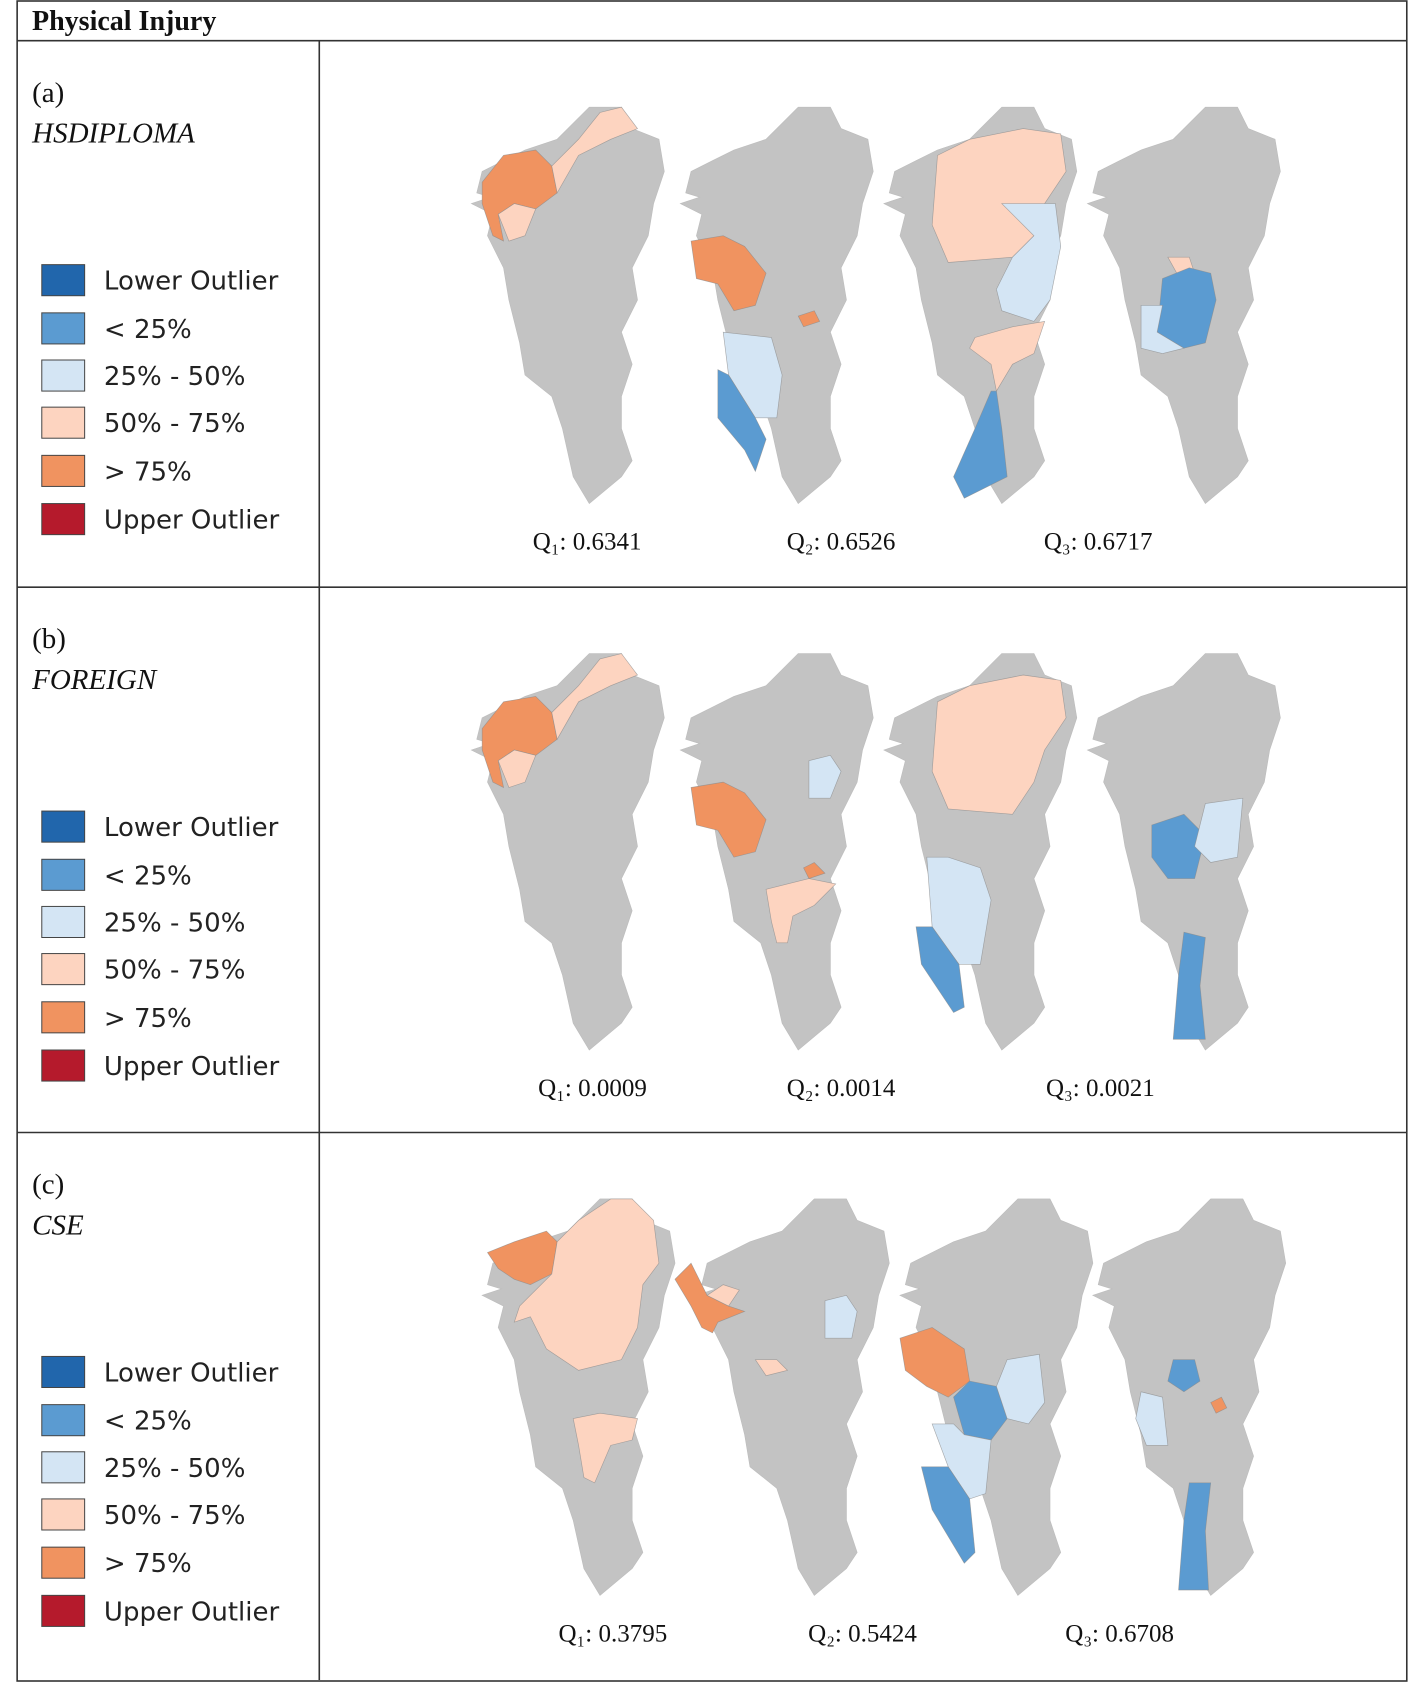  What do you see at coordinates (49, 639) in the screenshot?
I see `panel-label: (b)` at bounding box center [49, 639].